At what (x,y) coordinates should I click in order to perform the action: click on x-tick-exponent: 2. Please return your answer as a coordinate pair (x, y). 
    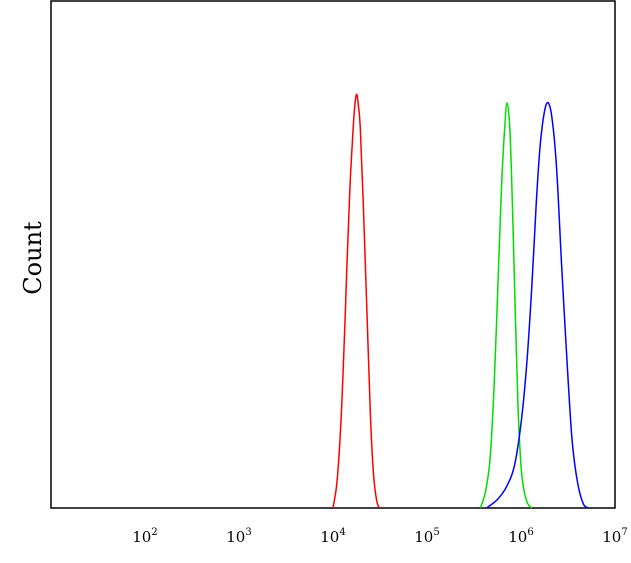
    Looking at the image, I should click on (154, 532).